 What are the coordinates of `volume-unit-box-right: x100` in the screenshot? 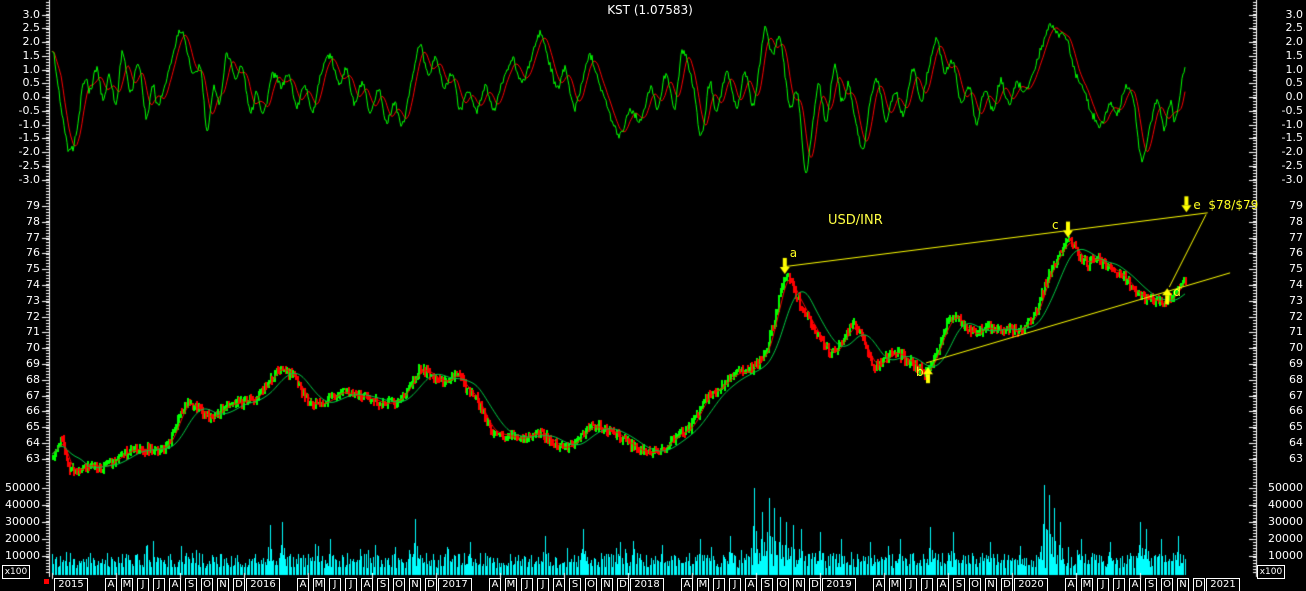 It's located at (1271, 572).